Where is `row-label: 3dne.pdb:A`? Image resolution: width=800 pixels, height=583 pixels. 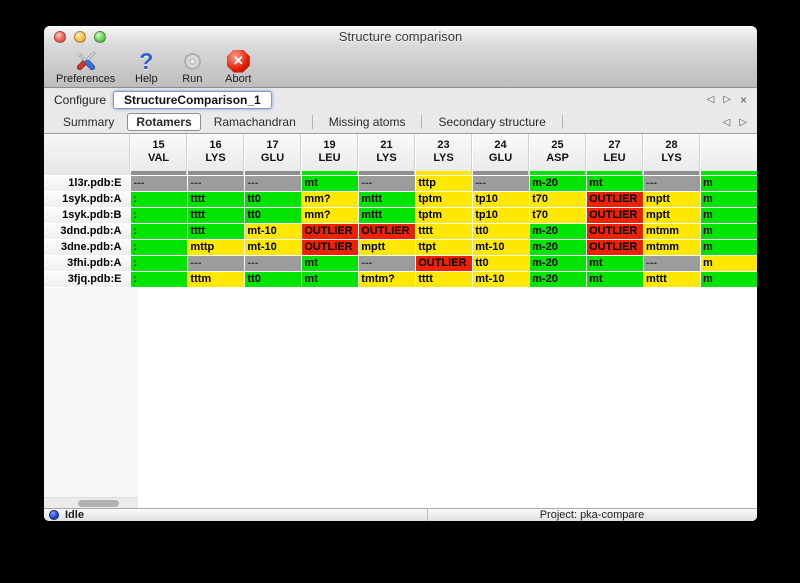
row-label: 3dne.pdb:A is located at coordinates (87, 247).